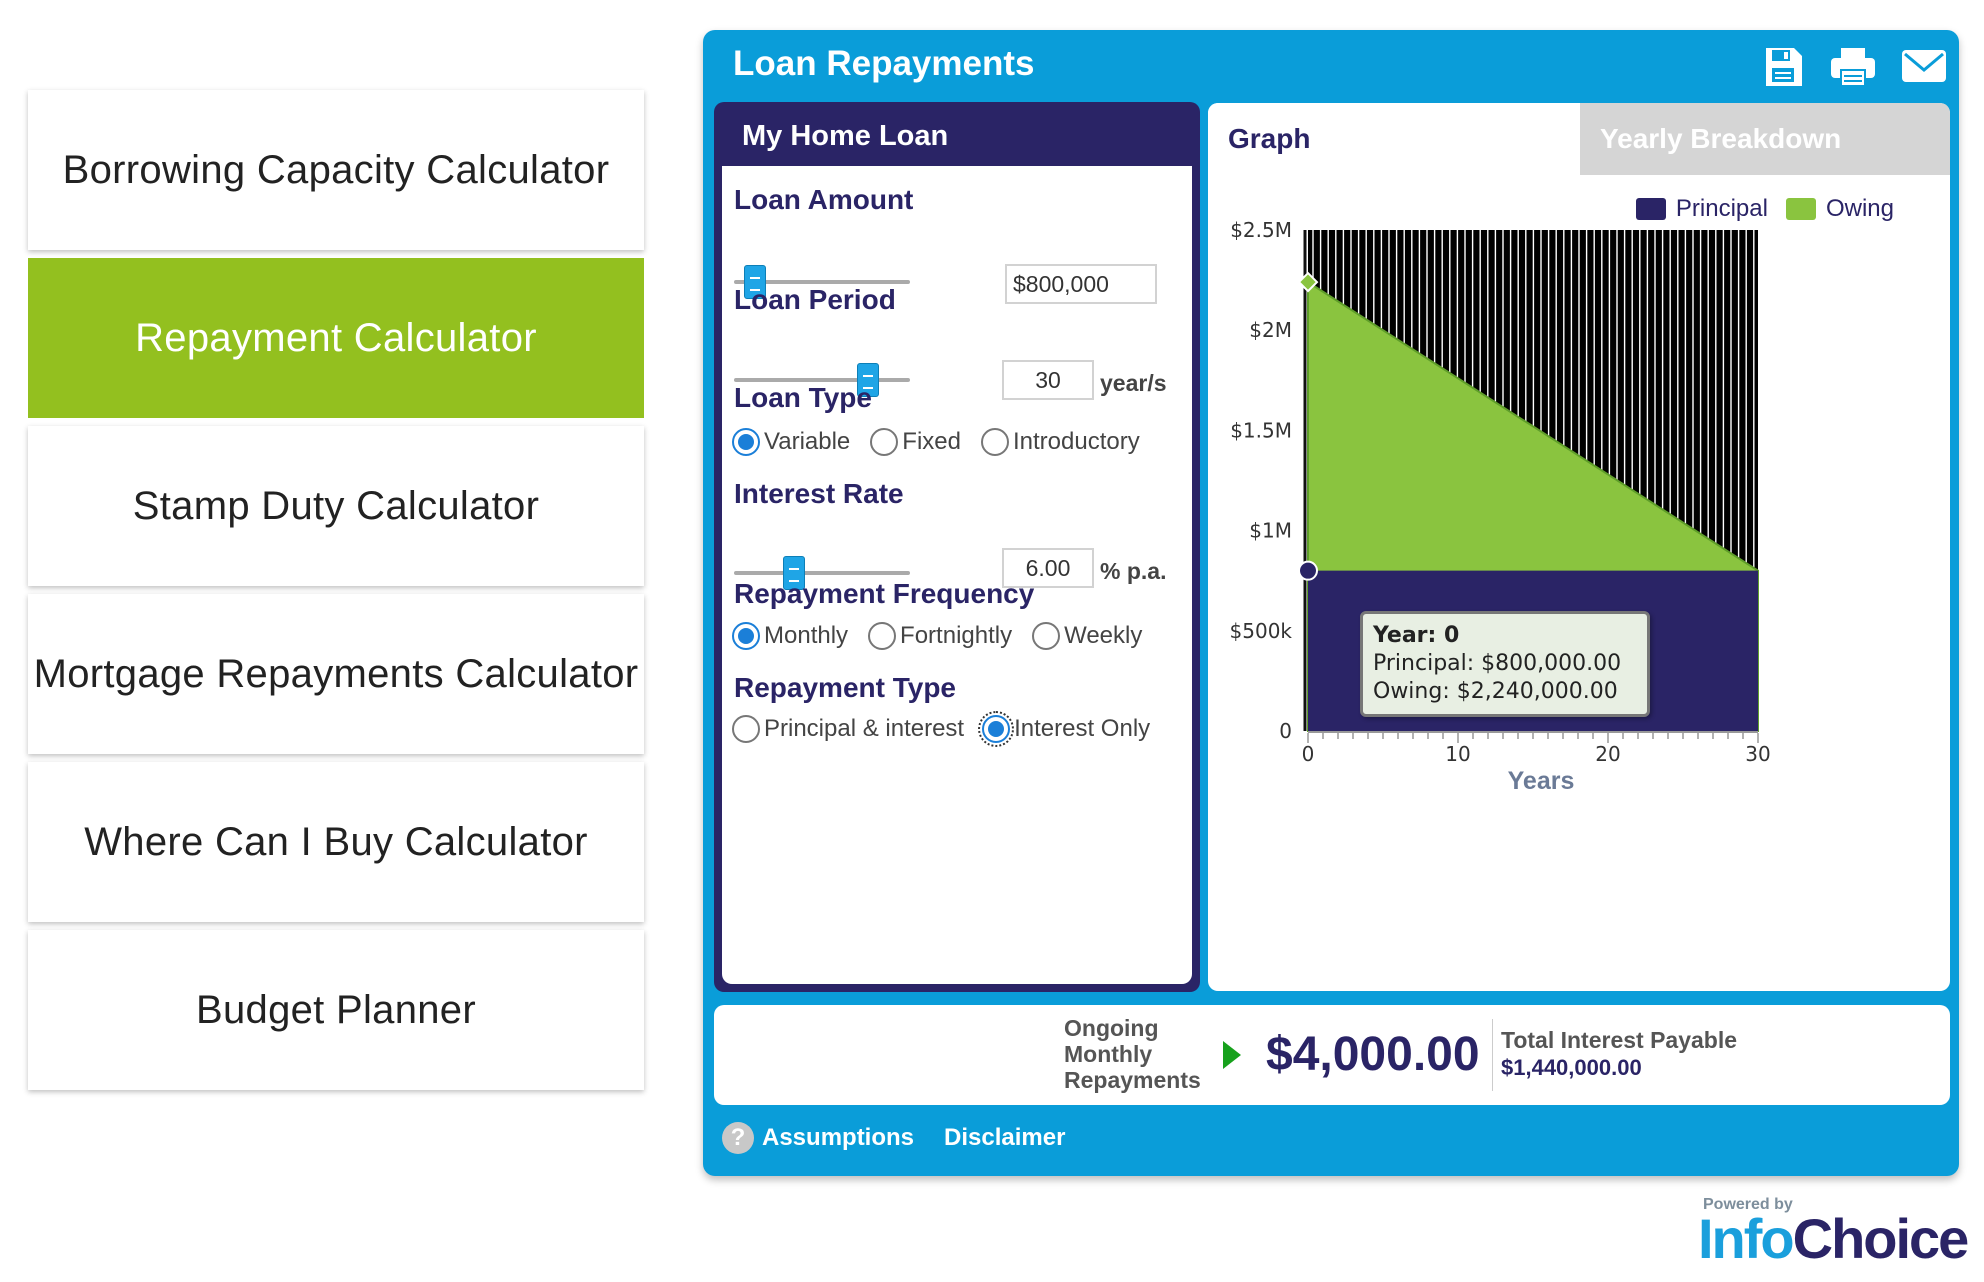  What do you see at coordinates (1619, 1040) in the screenshot?
I see `total-interest-label: Total Interest Payable` at bounding box center [1619, 1040].